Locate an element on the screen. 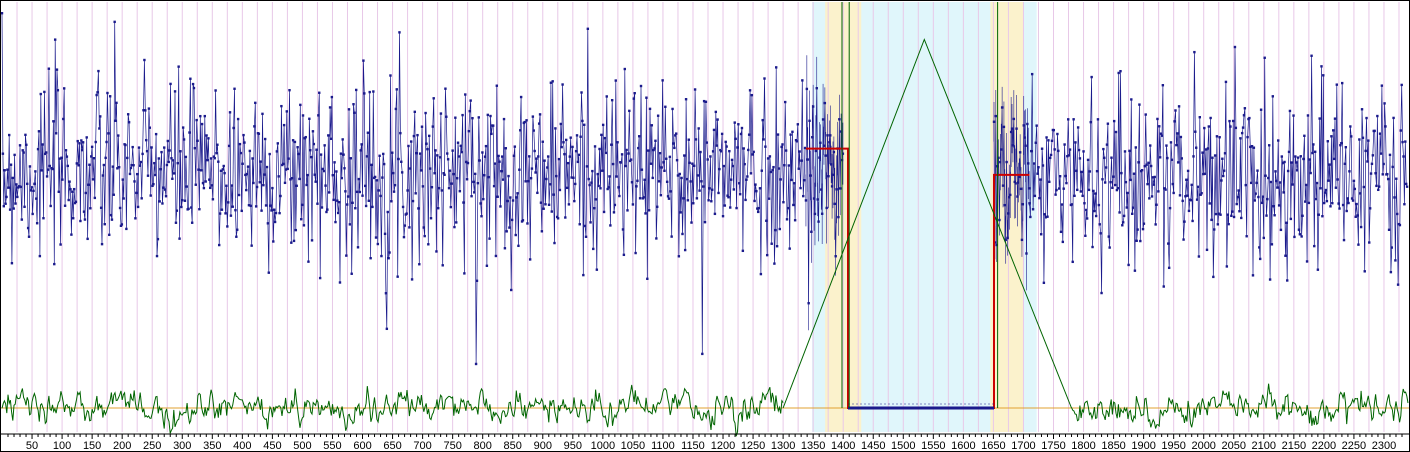 This screenshot has width=1410, height=452. x-tick-label: 350 is located at coordinates (212, 446).